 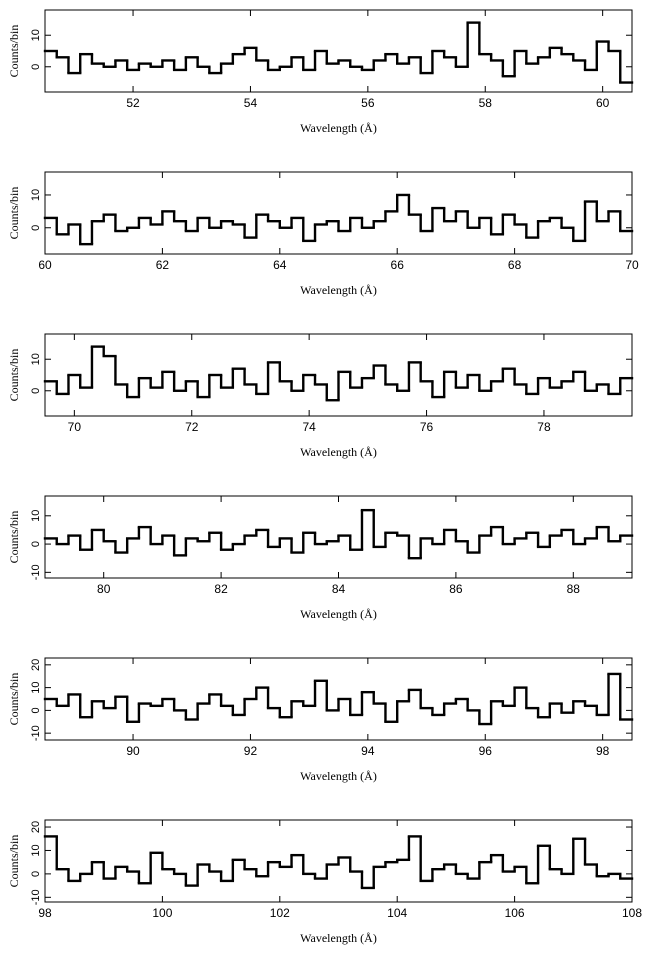 What do you see at coordinates (574, 589) in the screenshot?
I see `x-tick-label: 88` at bounding box center [574, 589].